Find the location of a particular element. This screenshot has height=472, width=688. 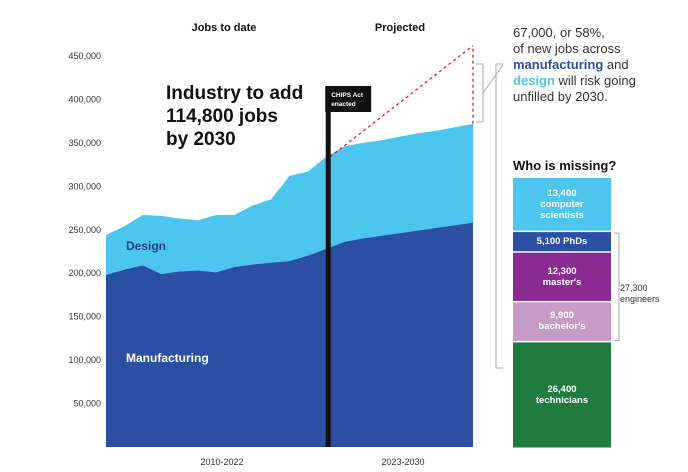

chips-act-label: enacted is located at coordinates (343, 104).